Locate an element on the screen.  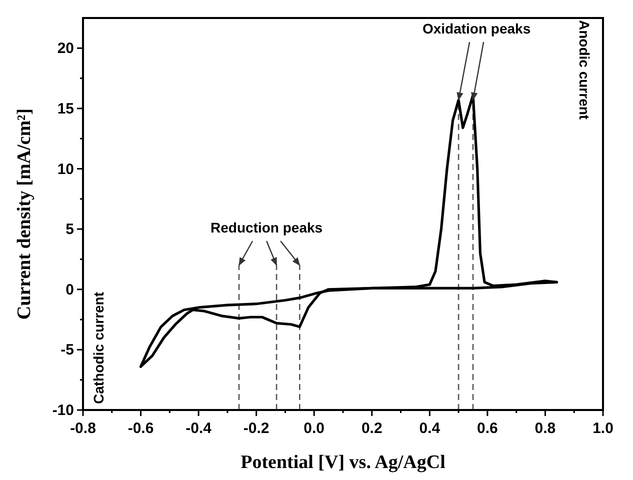
x-tick-label: 1.0 is located at coordinates (603, 428).